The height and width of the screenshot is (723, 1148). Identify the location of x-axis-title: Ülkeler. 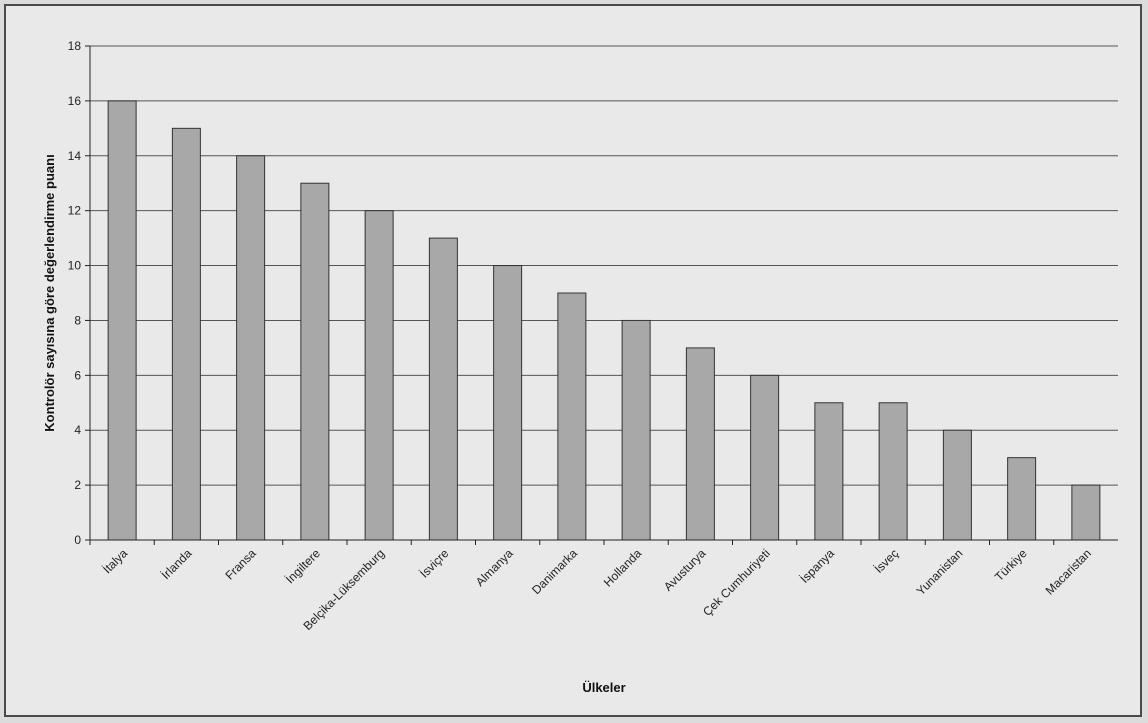
(603, 687).